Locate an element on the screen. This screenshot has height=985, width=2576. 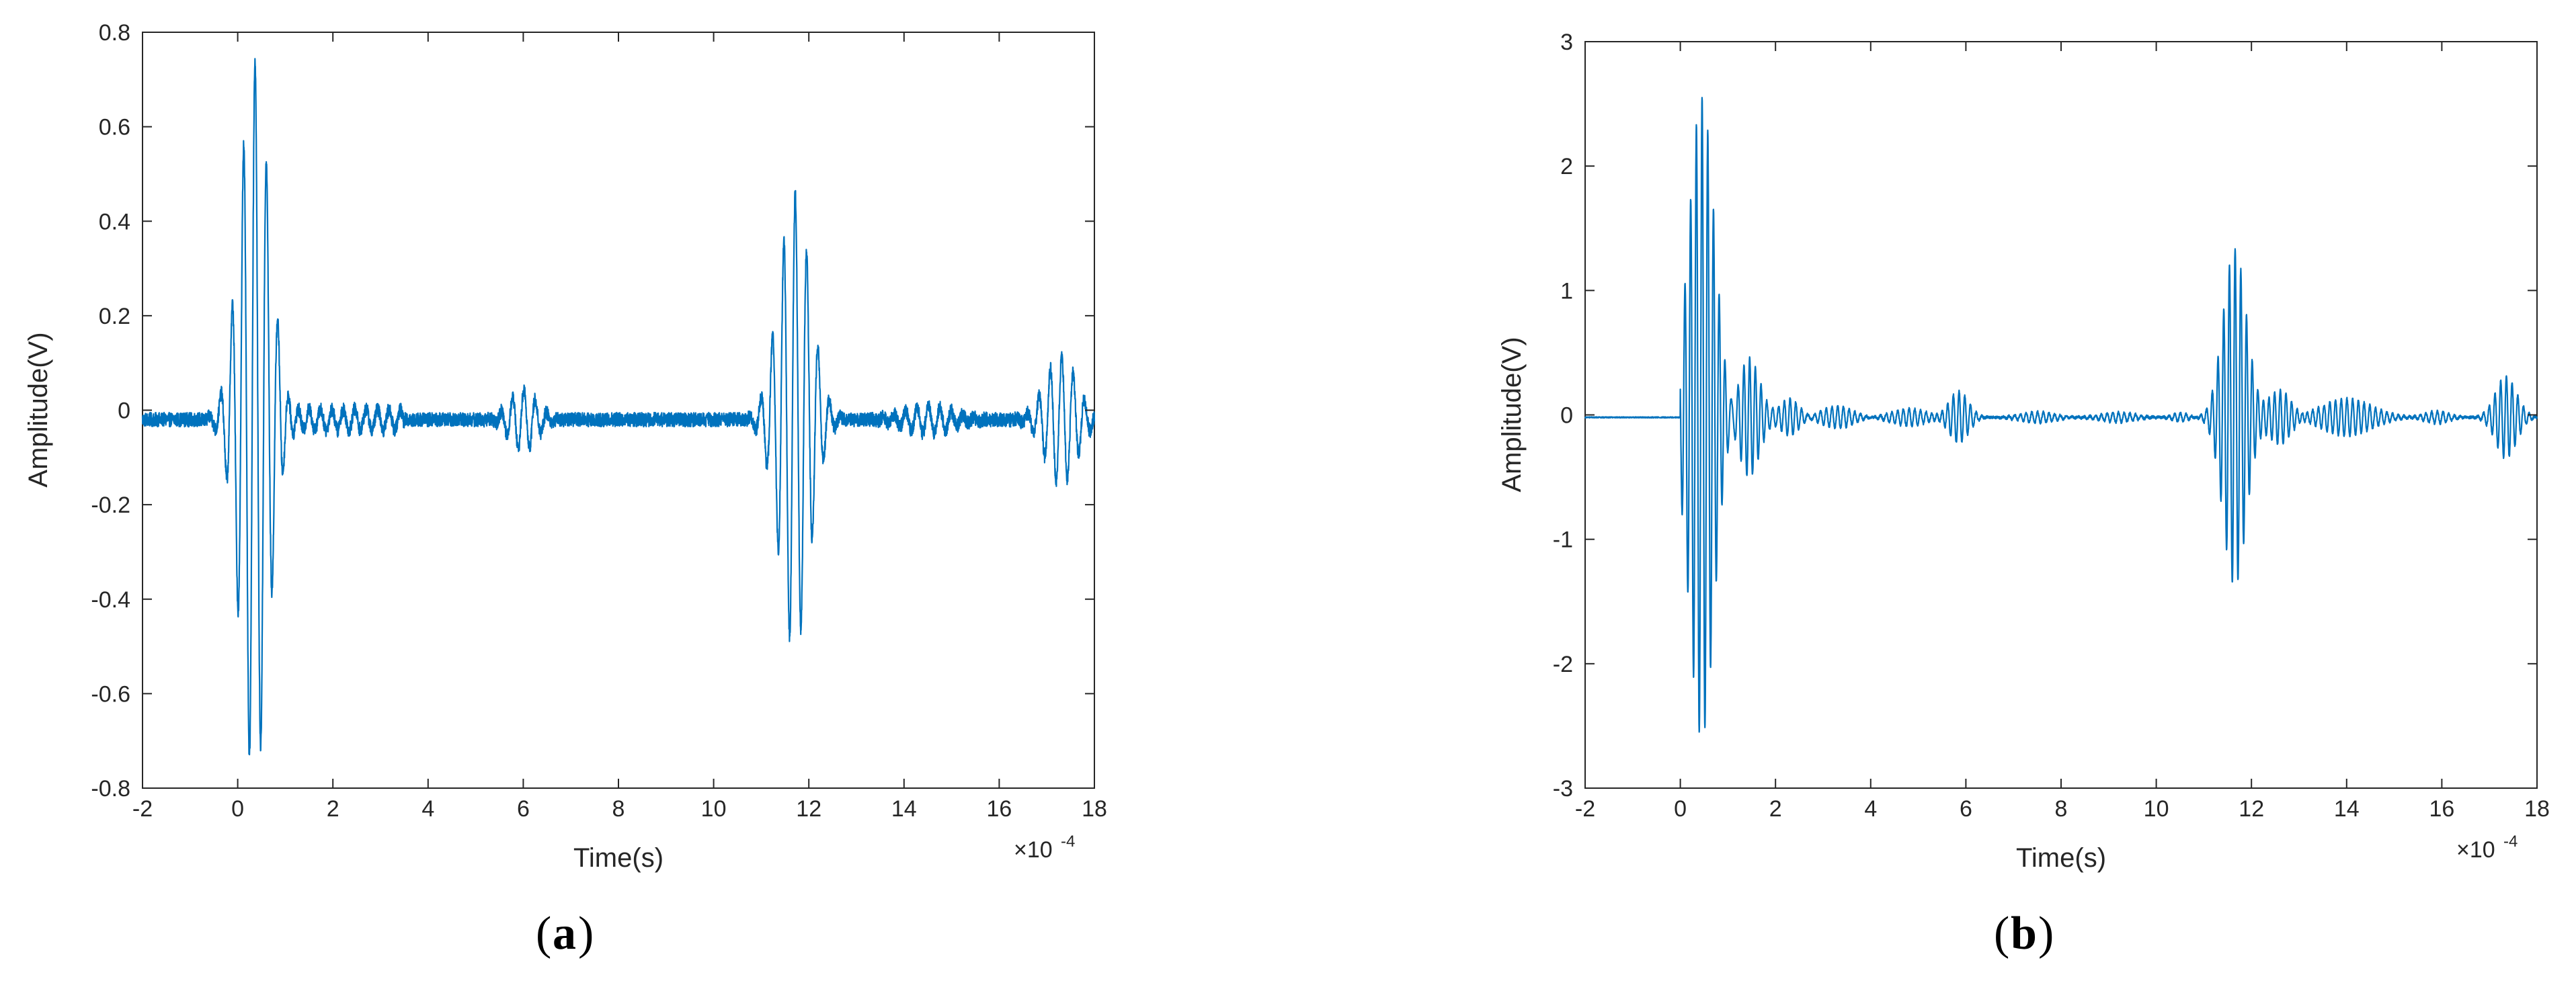
y-tick-label: -0.8 is located at coordinates (110, 789).